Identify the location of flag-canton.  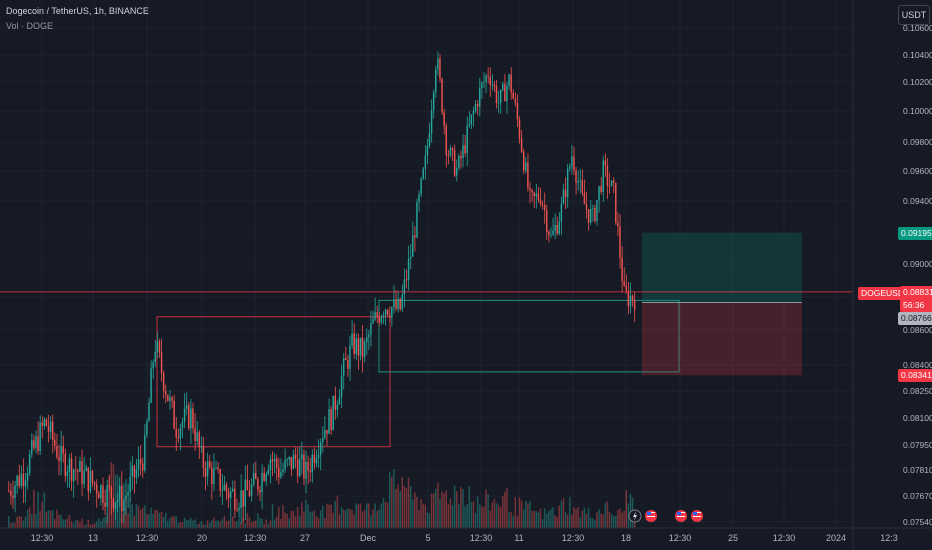
(679, 513).